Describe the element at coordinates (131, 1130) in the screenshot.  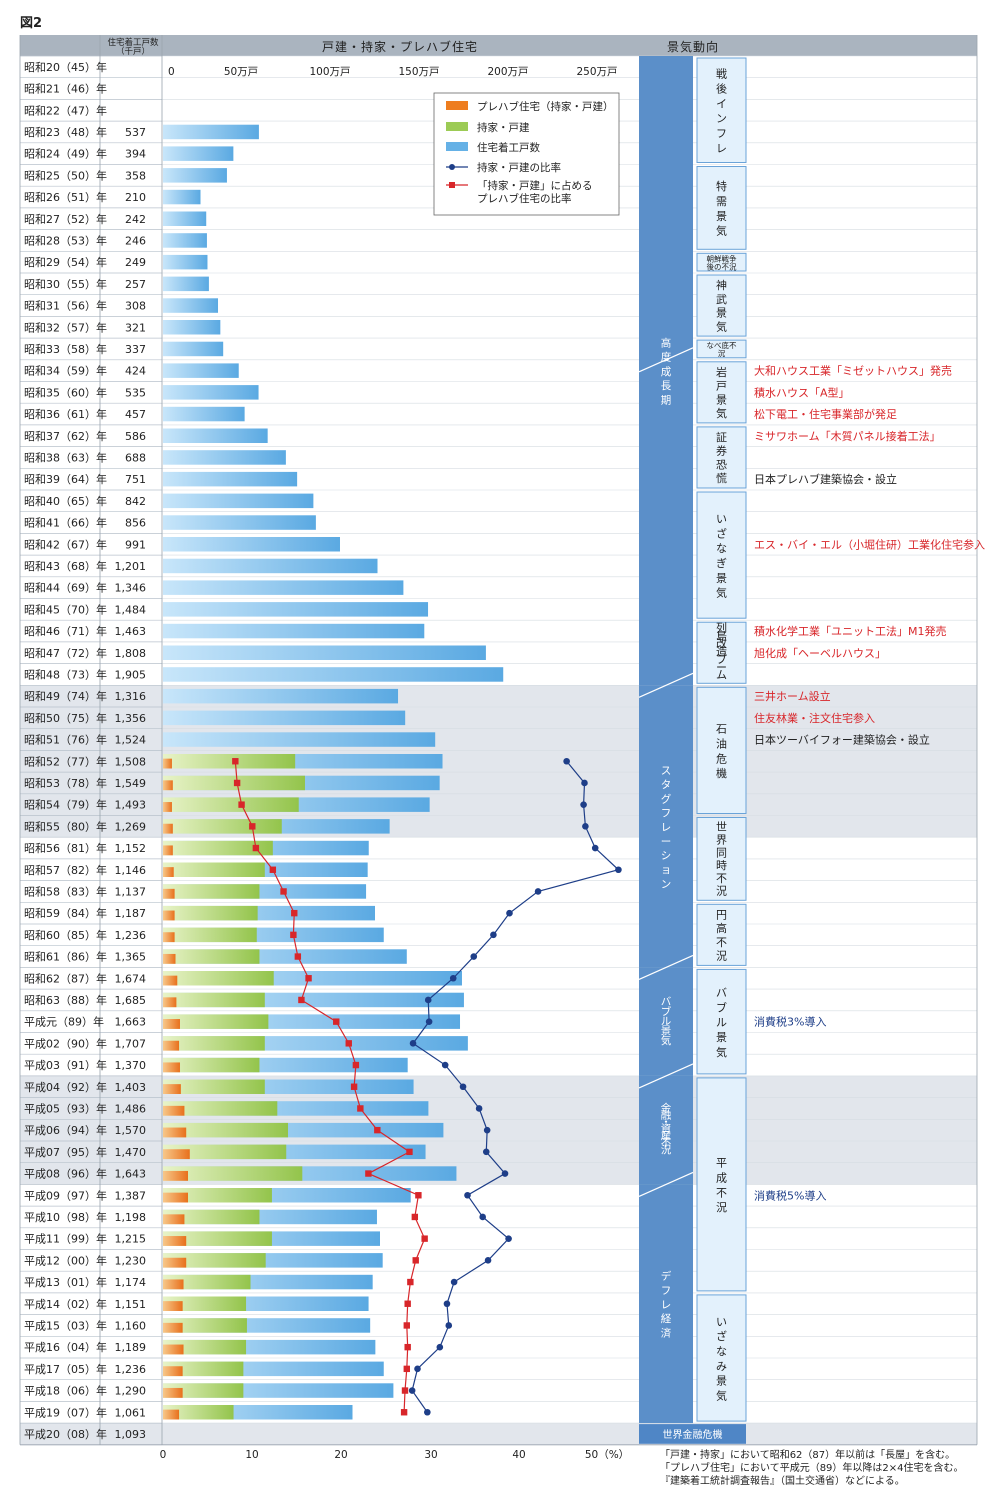
I see `starts-value: 1,570` at that location.